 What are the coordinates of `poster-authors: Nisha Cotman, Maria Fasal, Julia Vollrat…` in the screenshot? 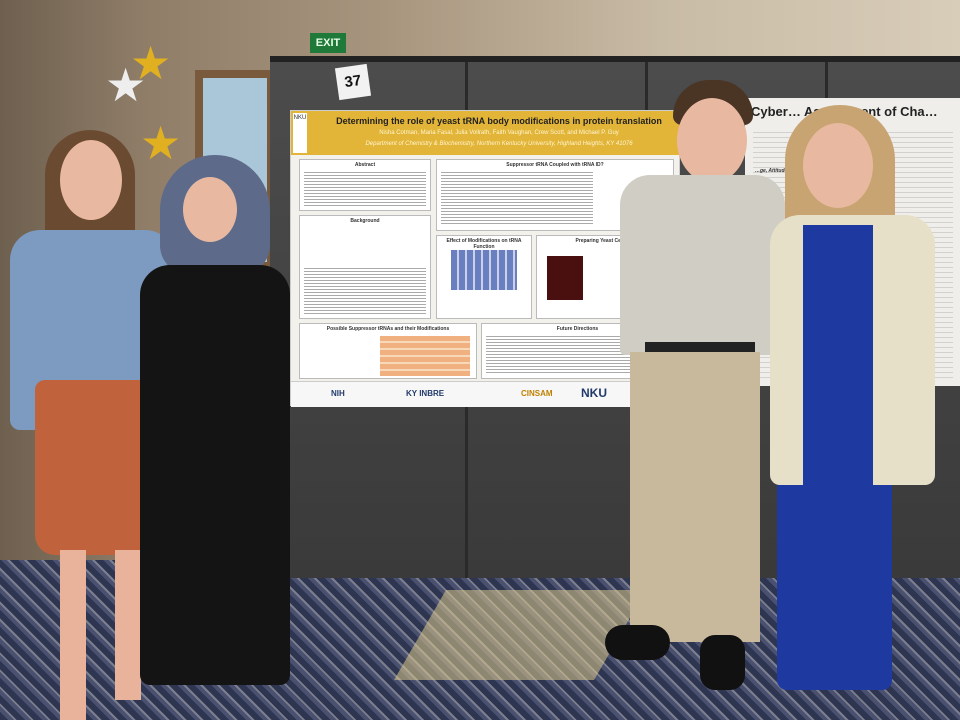 It's located at (499, 133).